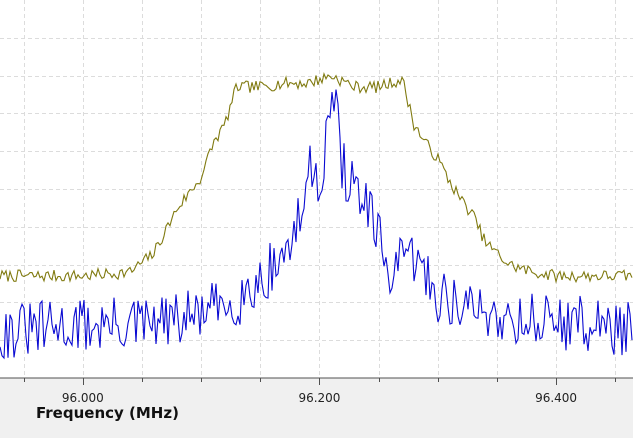 This screenshot has width=633, height=438. I want to click on x-tick-label: 96.000, so click(83, 398).